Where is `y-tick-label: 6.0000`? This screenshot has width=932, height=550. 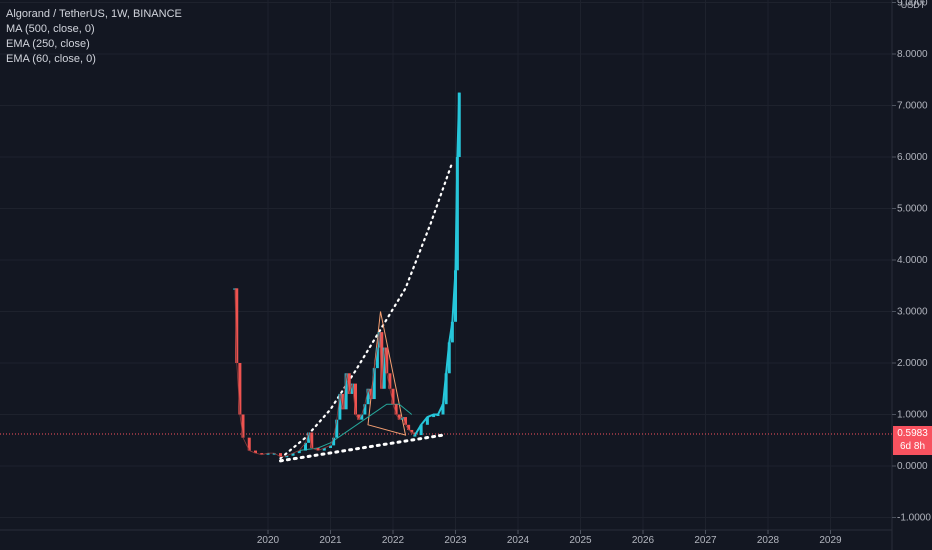 y-tick-label: 6.0000 is located at coordinates (912, 157).